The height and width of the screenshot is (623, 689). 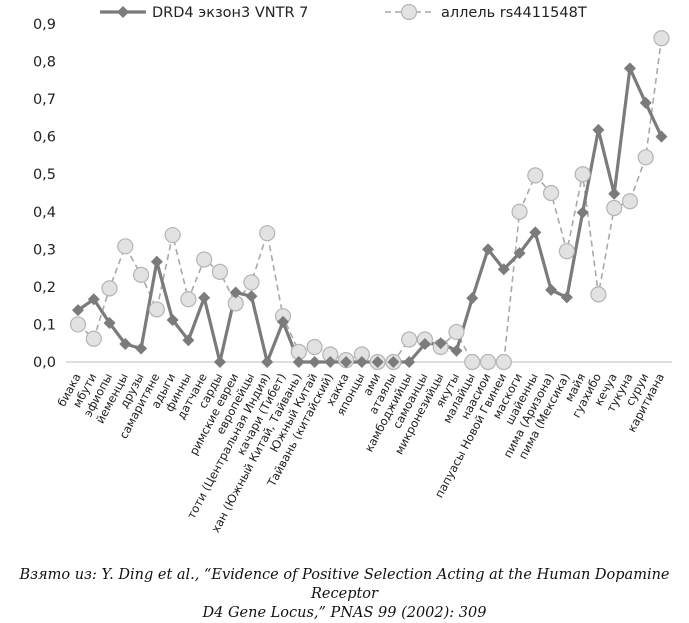 What do you see at coordinates (514, 13) in the screenshot?
I see `legend-label-rs4411548: аллель rs4411548T` at bounding box center [514, 13].